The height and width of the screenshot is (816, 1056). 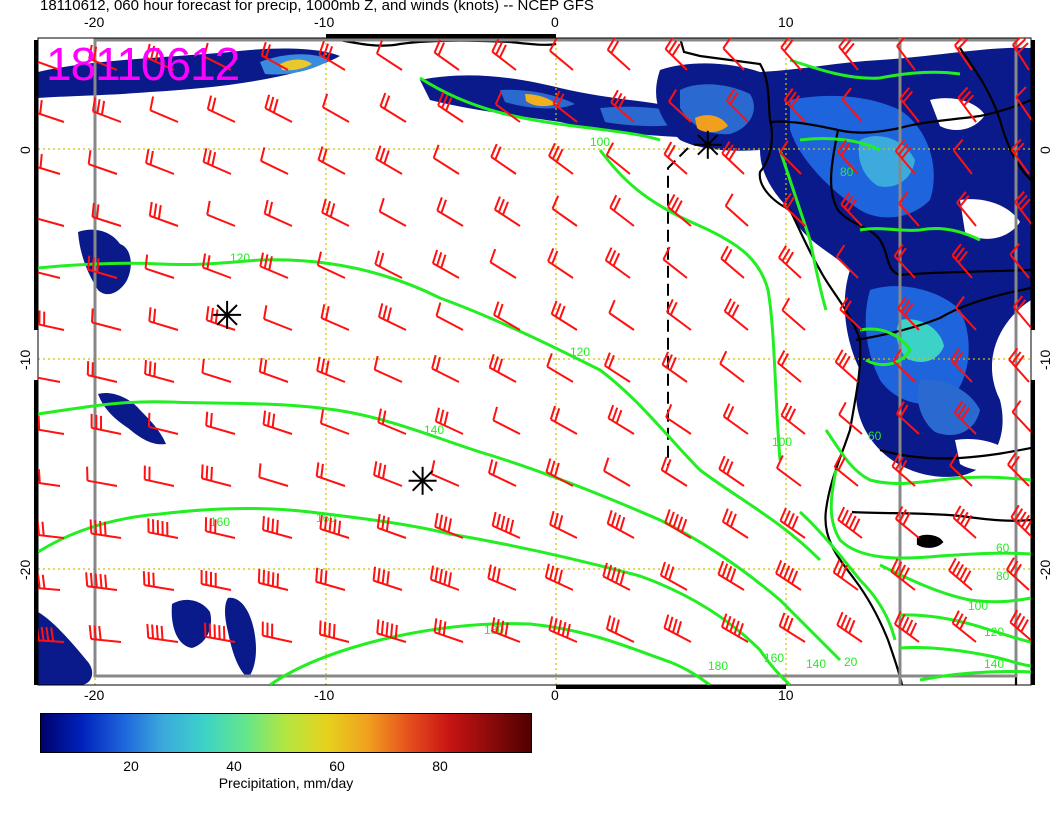 What do you see at coordinates (25, 360) in the screenshot?
I see `lat-tick-left: -10` at bounding box center [25, 360].